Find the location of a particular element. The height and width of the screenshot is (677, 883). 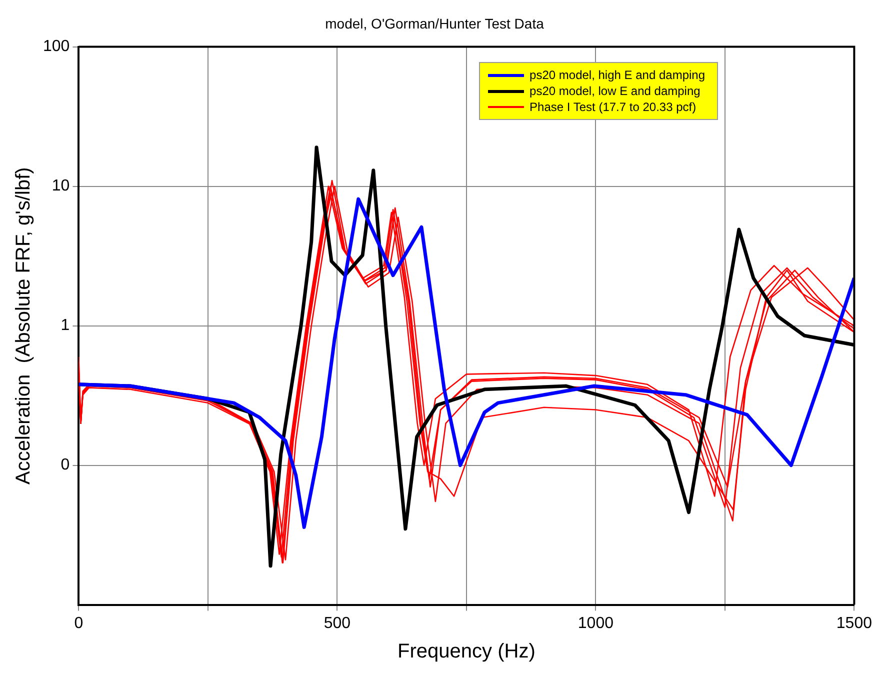

y-axis-title: Acceleration (Absolute FRF, g's/lbf) is located at coordinates (23, 325).